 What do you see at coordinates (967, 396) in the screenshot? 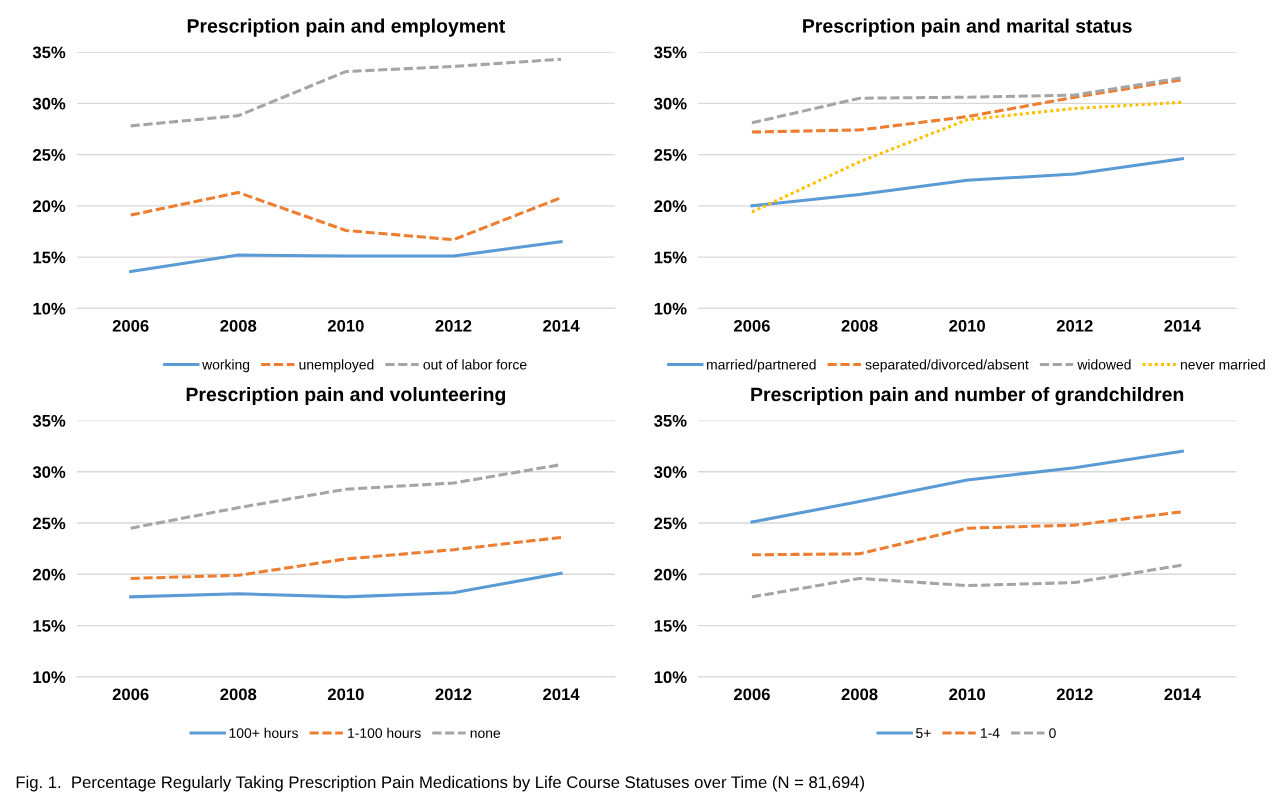
I see `chart-title: Prescription pain and number of grandchildren` at bounding box center [967, 396].